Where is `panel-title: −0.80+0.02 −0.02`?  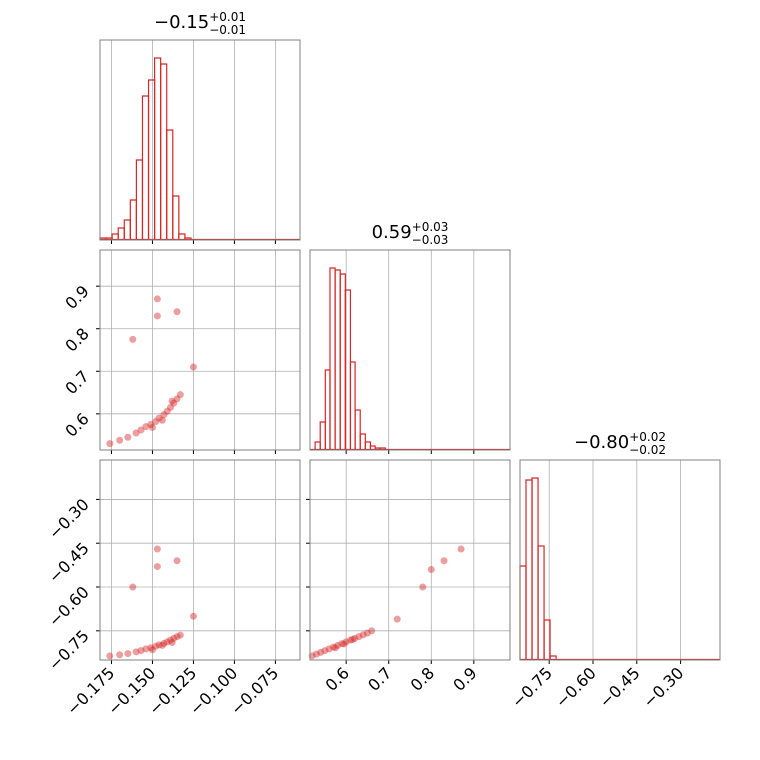
panel-title: −0.80+0.02 −0.02 is located at coordinates (620, 443).